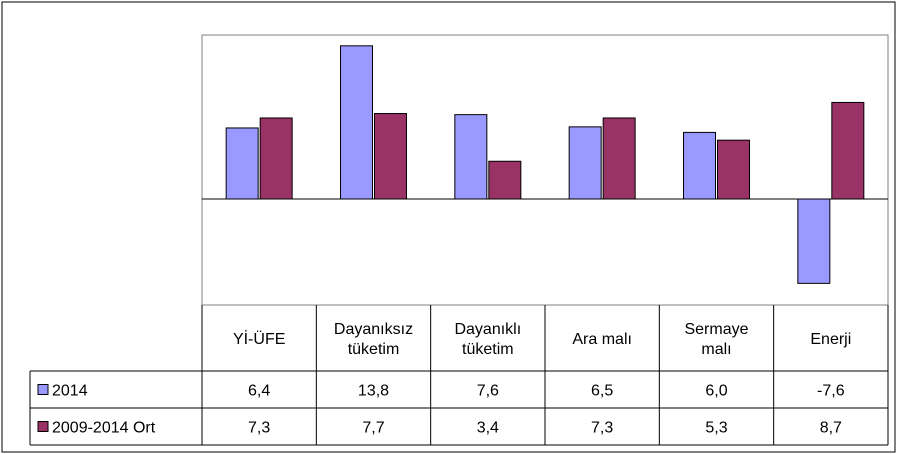  I want to click on category-label-enerji: Enerji, so click(830, 339).